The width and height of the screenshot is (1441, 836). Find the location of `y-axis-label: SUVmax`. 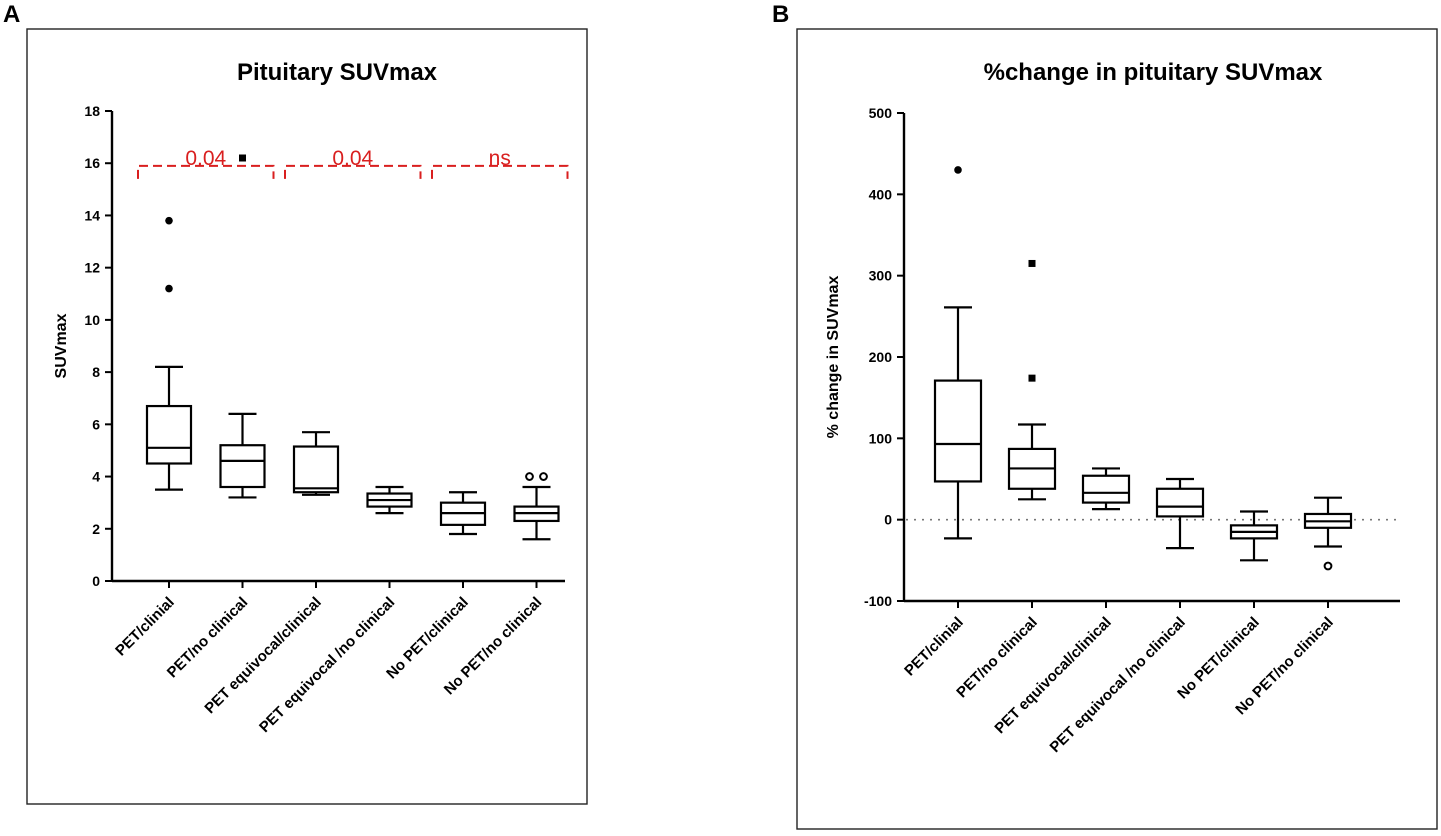

y-axis-label: SUVmax is located at coordinates (61, 345).